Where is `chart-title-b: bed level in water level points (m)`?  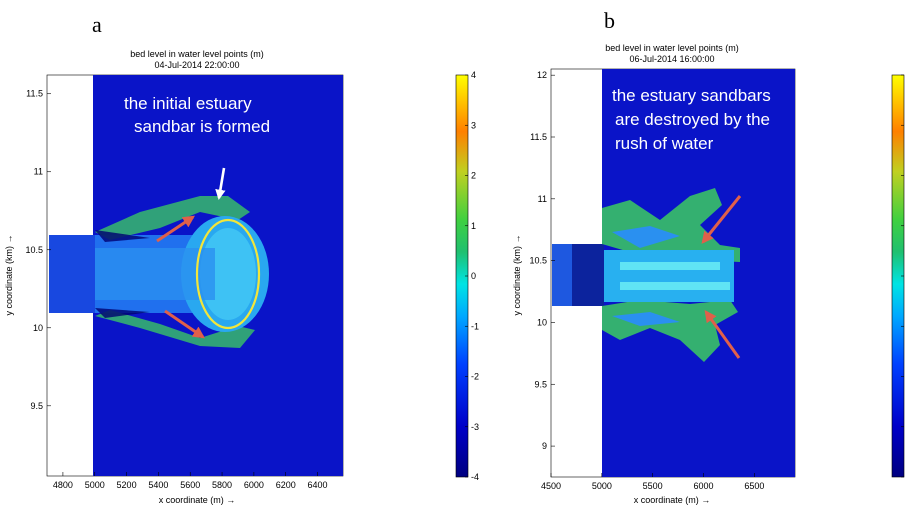
chart-title-b: bed level in water level points (m) is located at coordinates (672, 48).